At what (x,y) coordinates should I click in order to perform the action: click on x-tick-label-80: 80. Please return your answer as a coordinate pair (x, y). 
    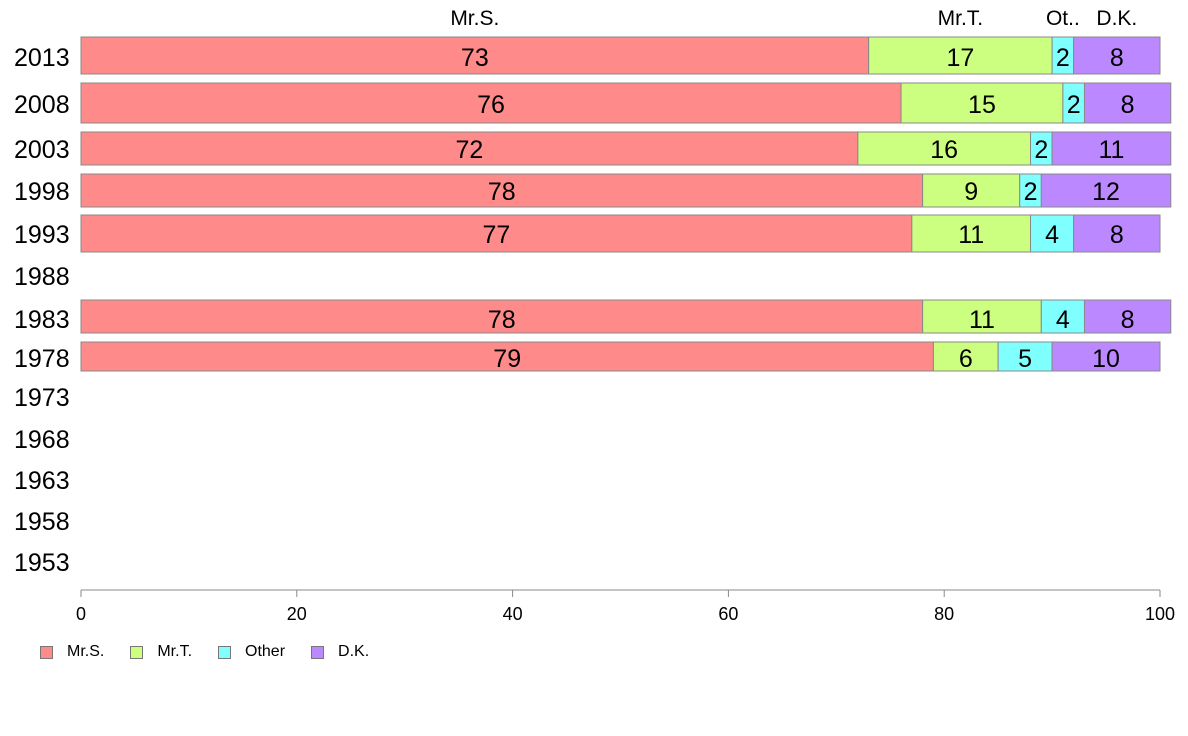
    Looking at the image, I should click on (944, 614).